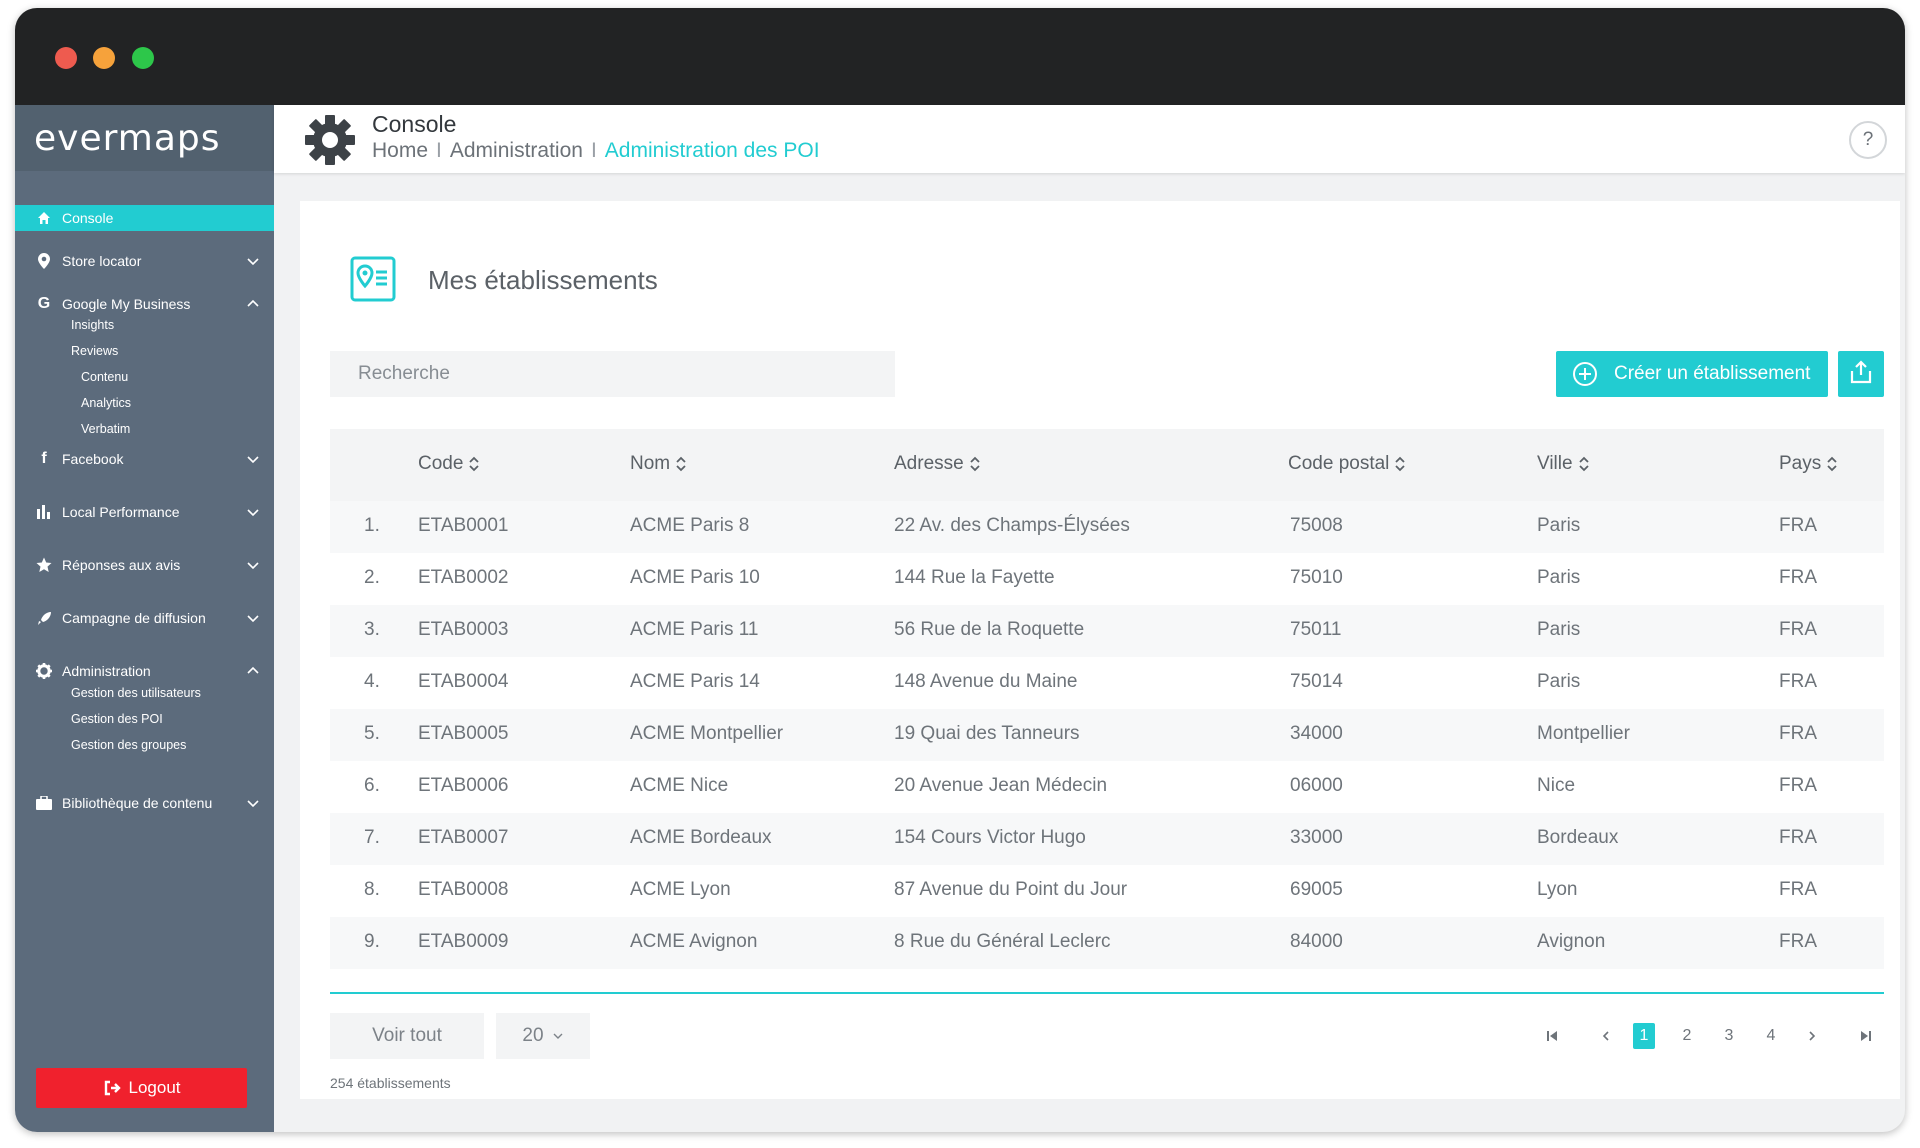  Describe the element at coordinates (1644, 1036) in the screenshot. I see `page-button-1: 1` at that location.